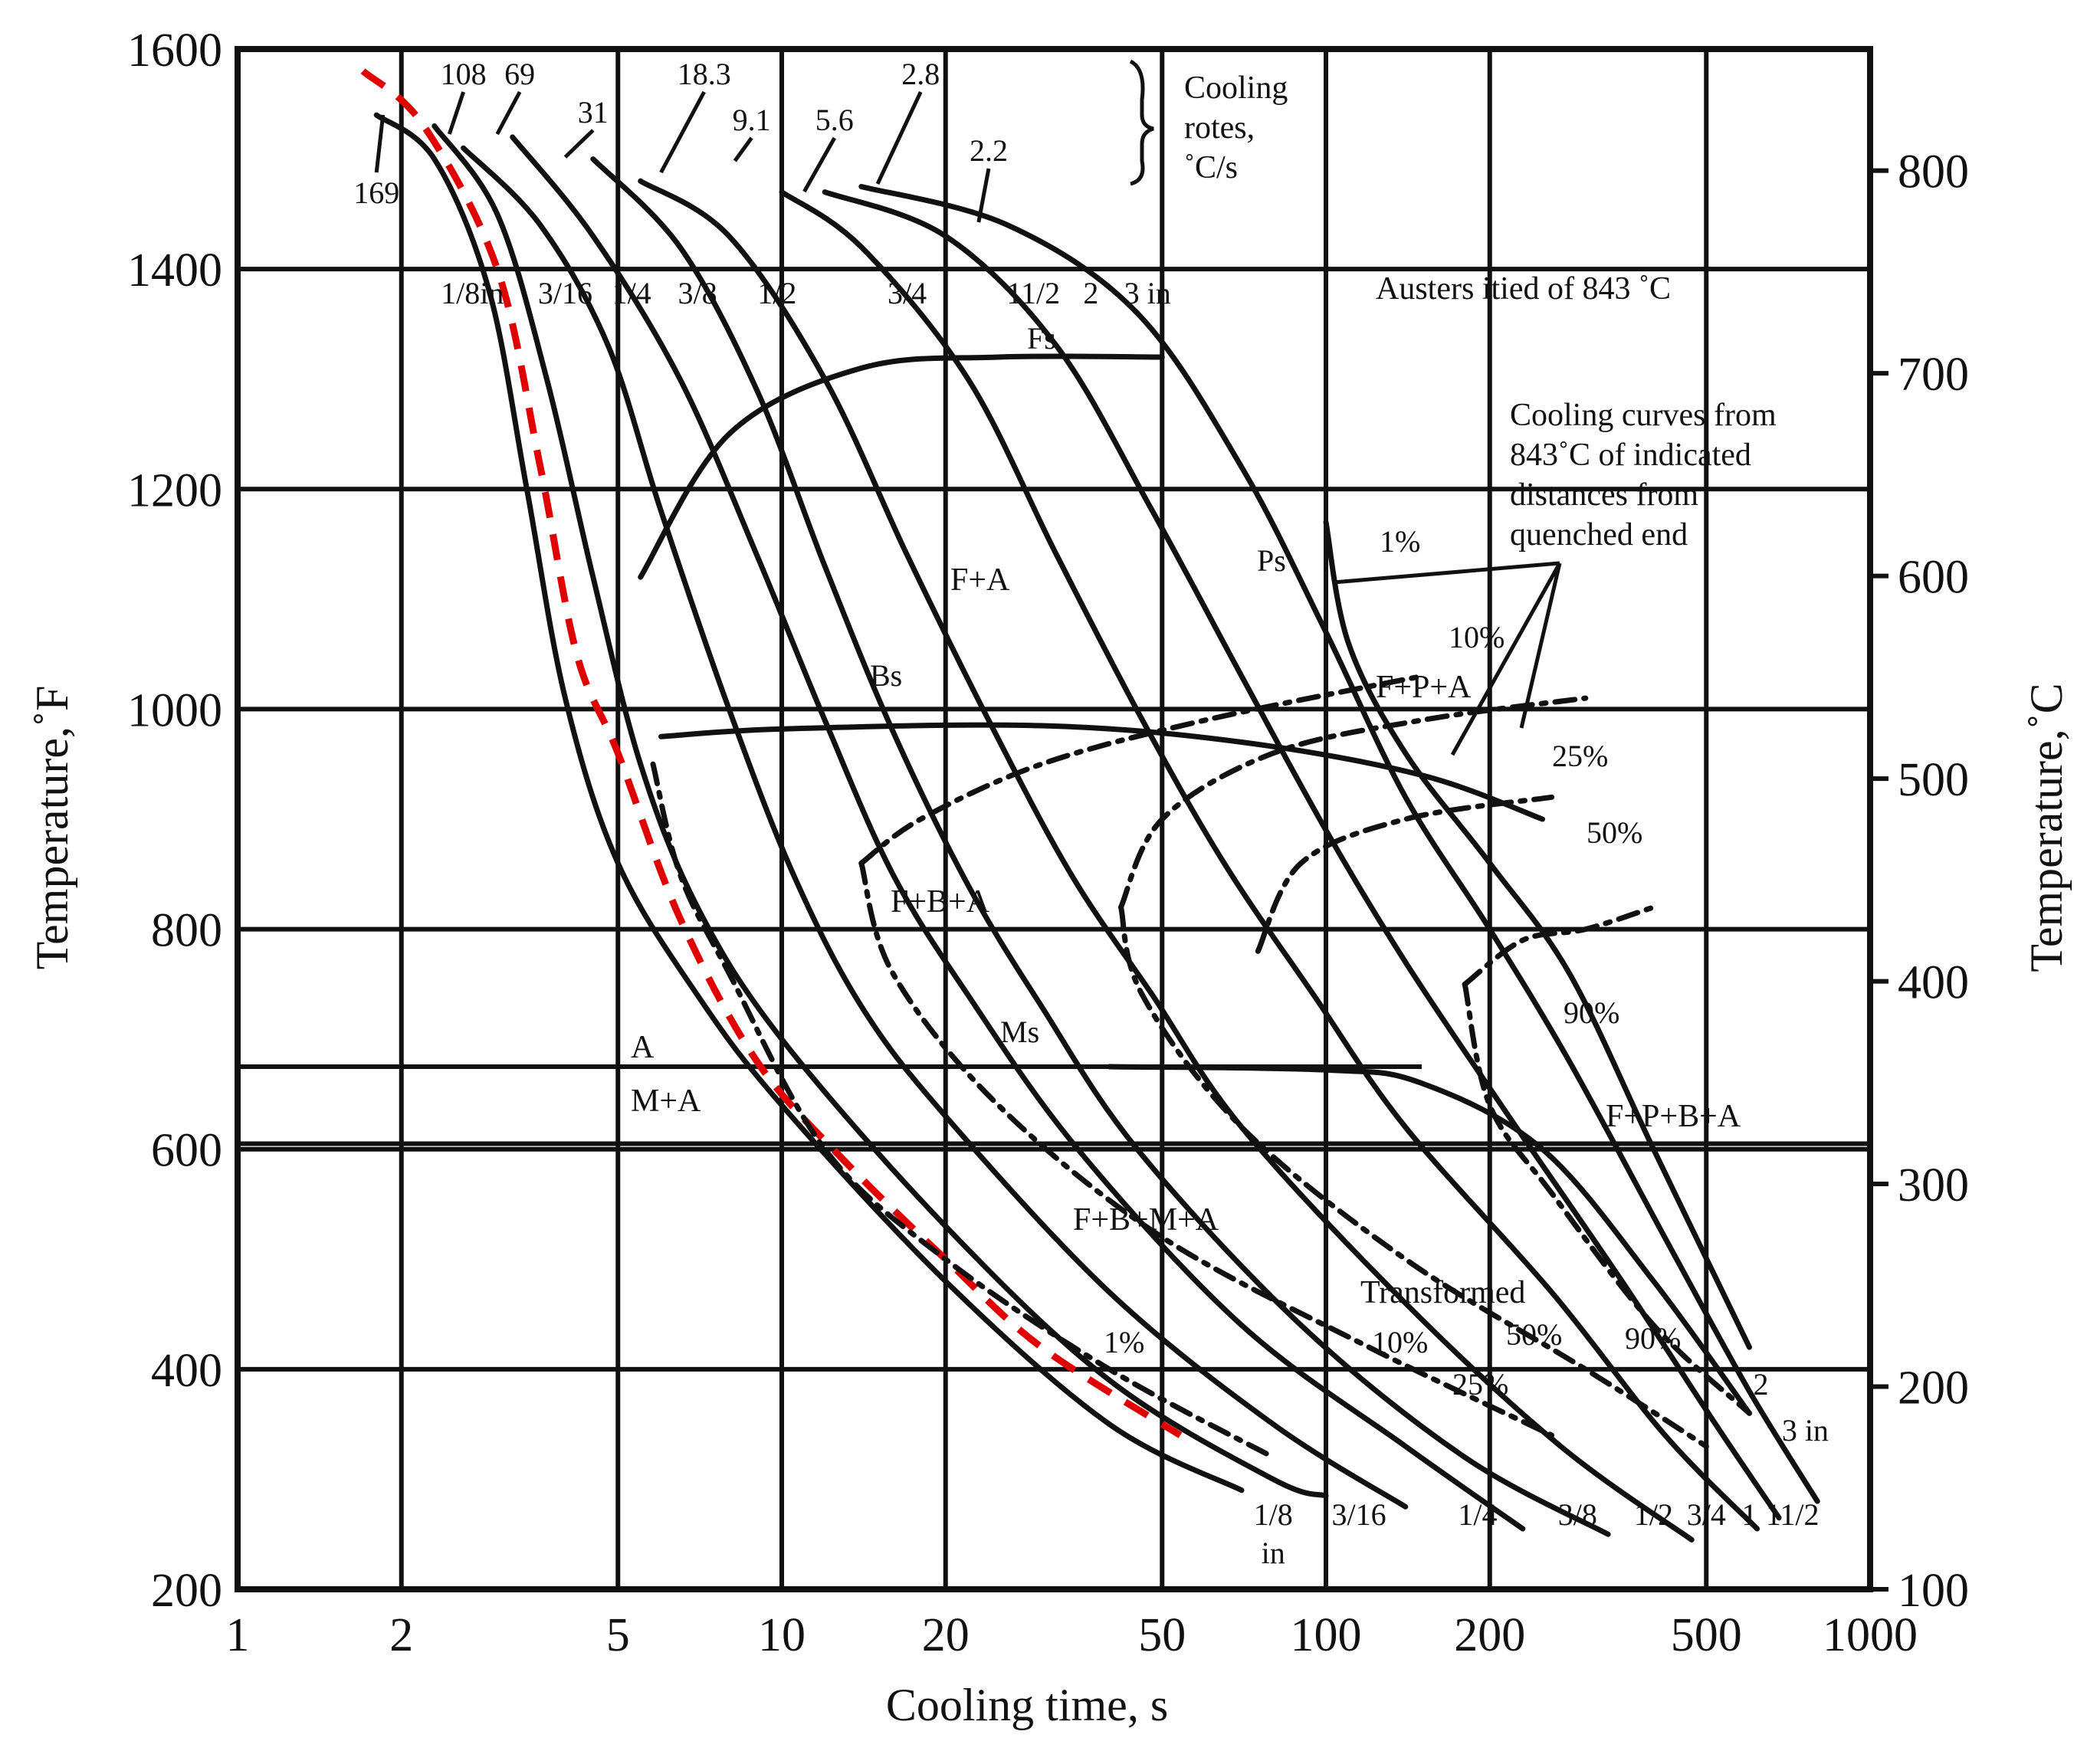  I want to click on y-tick-600: 600, so click(186, 1151).